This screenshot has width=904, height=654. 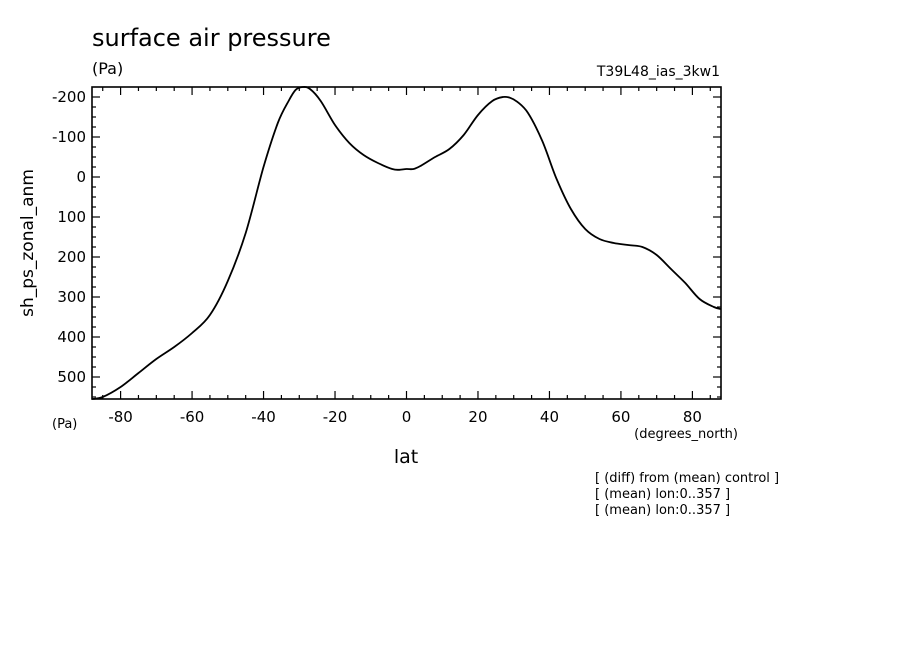 I want to click on y-tick-label: 100, so click(x=71, y=217).